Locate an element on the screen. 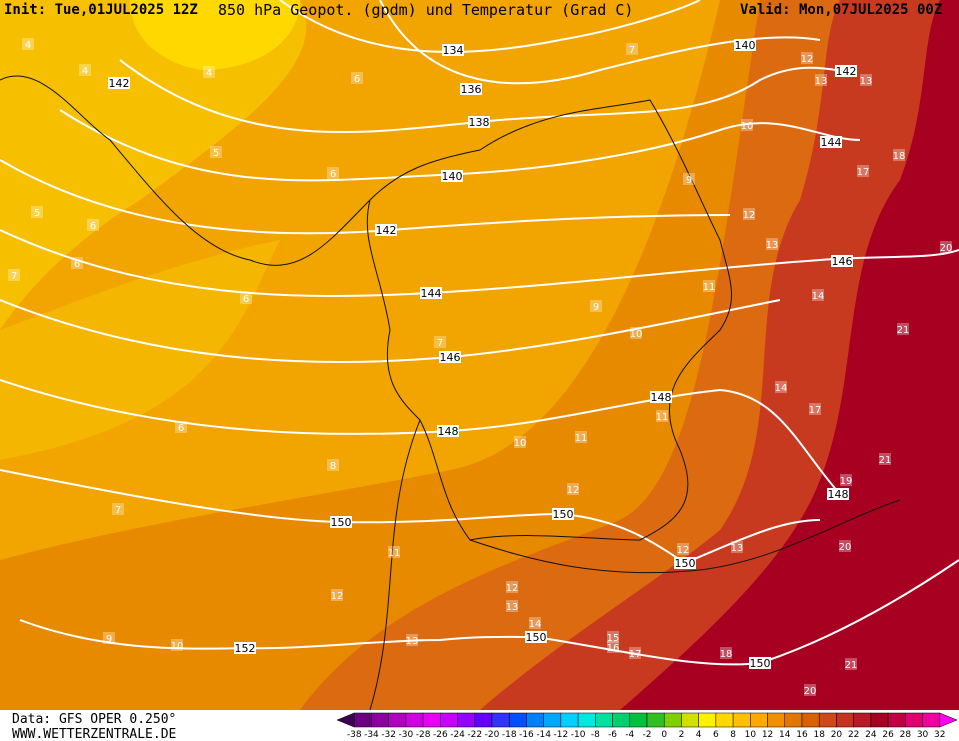  colorbar-label: 14 is located at coordinates (785, 735).